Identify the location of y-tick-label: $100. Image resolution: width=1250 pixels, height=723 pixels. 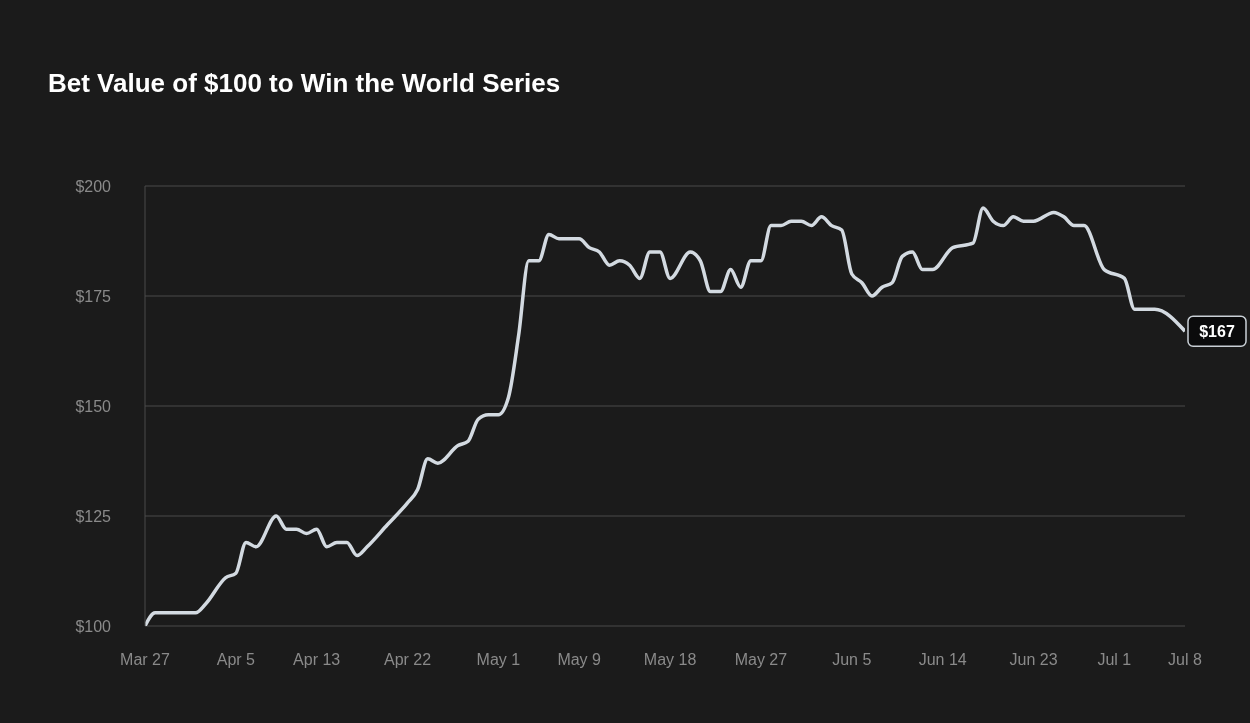
(93, 626).